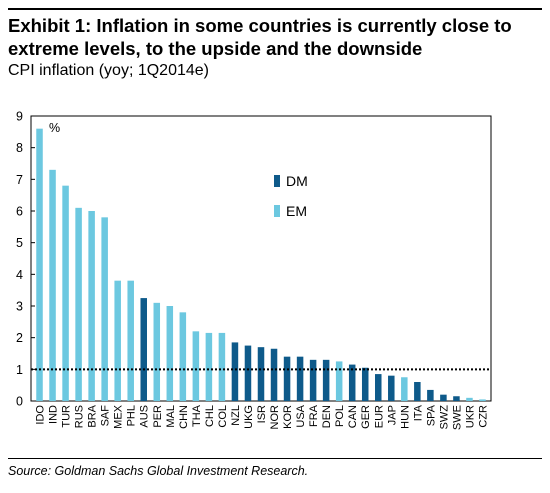 The height and width of the screenshot is (493, 550). What do you see at coordinates (431, 415) in the screenshot?
I see `x-tick-label: SPA` at bounding box center [431, 415].